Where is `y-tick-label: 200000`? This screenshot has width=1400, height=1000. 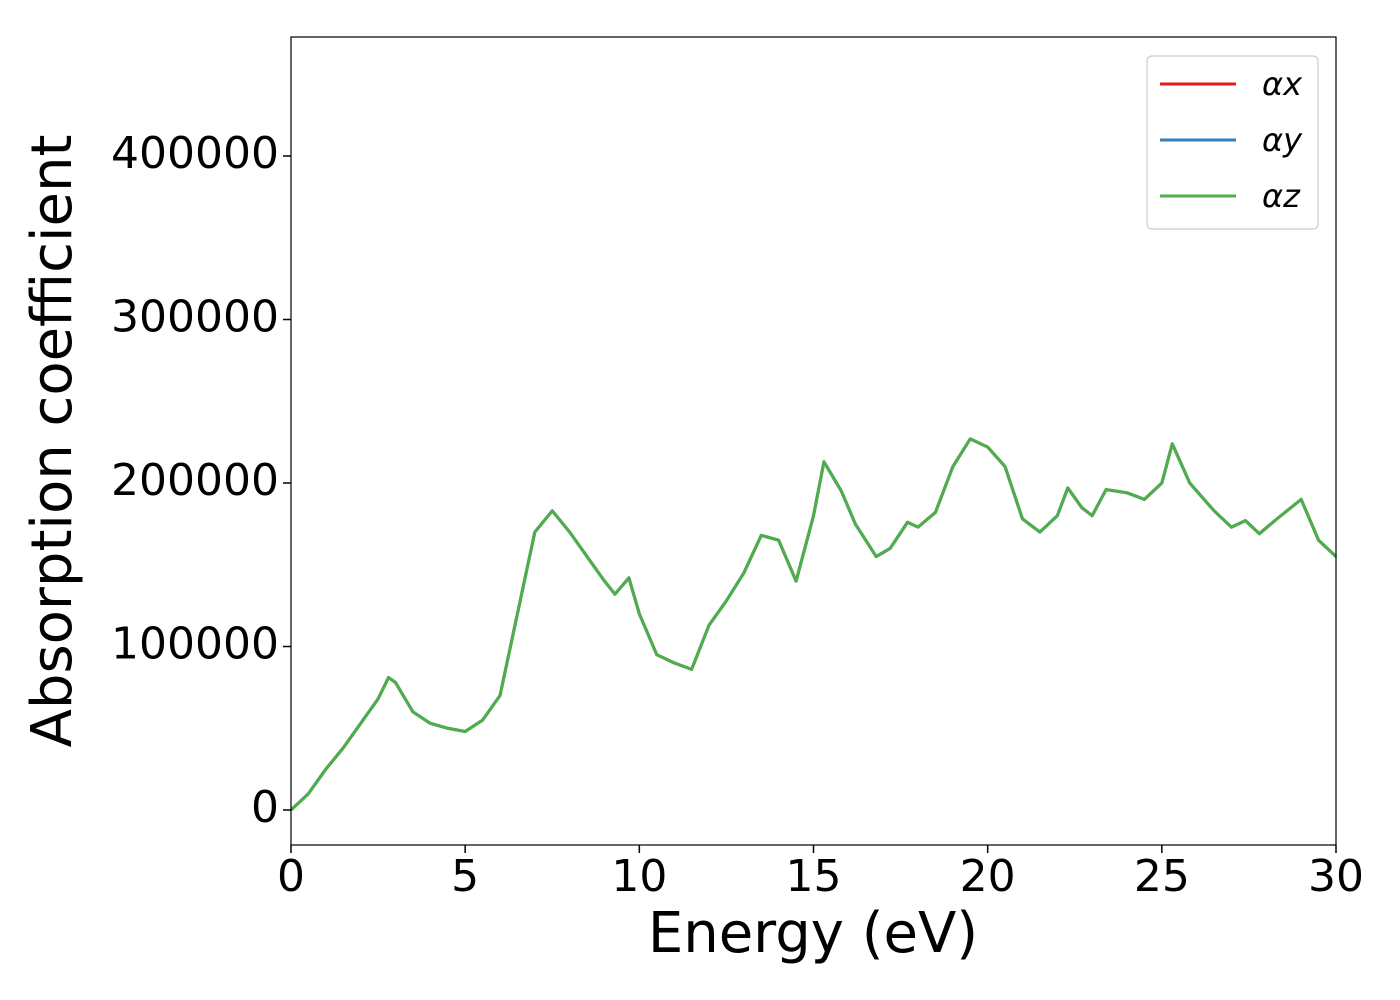 y-tick-label: 200000 is located at coordinates (195, 480).